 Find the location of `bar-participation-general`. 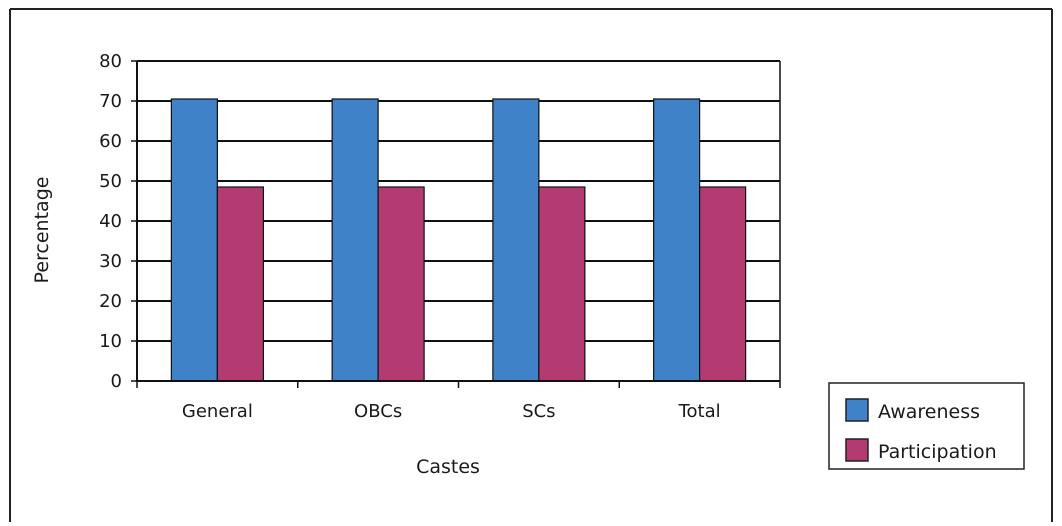

bar-participation-general is located at coordinates (240, 284).